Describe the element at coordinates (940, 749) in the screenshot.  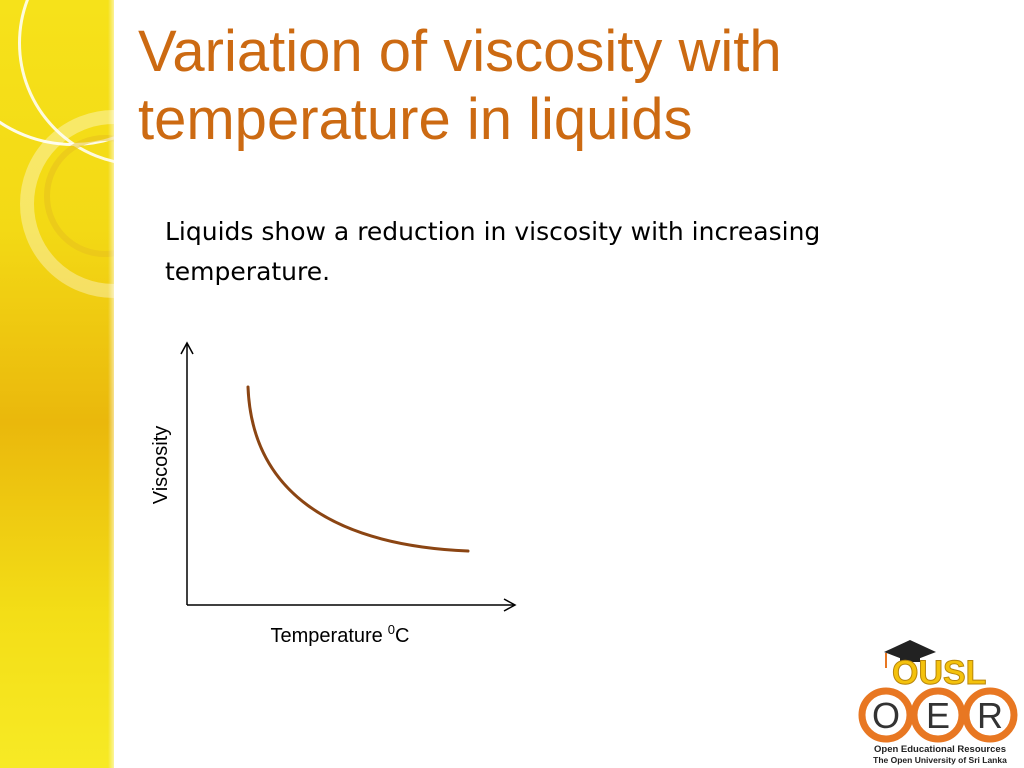
I see `logo-line-1: Open Educational Resources` at that location.